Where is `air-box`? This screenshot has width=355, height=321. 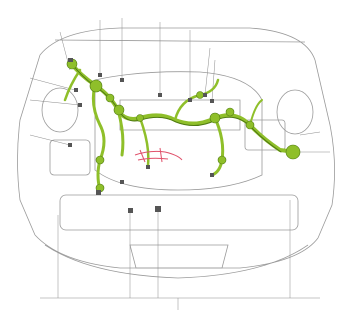
air-box is located at coordinates (70, 157).